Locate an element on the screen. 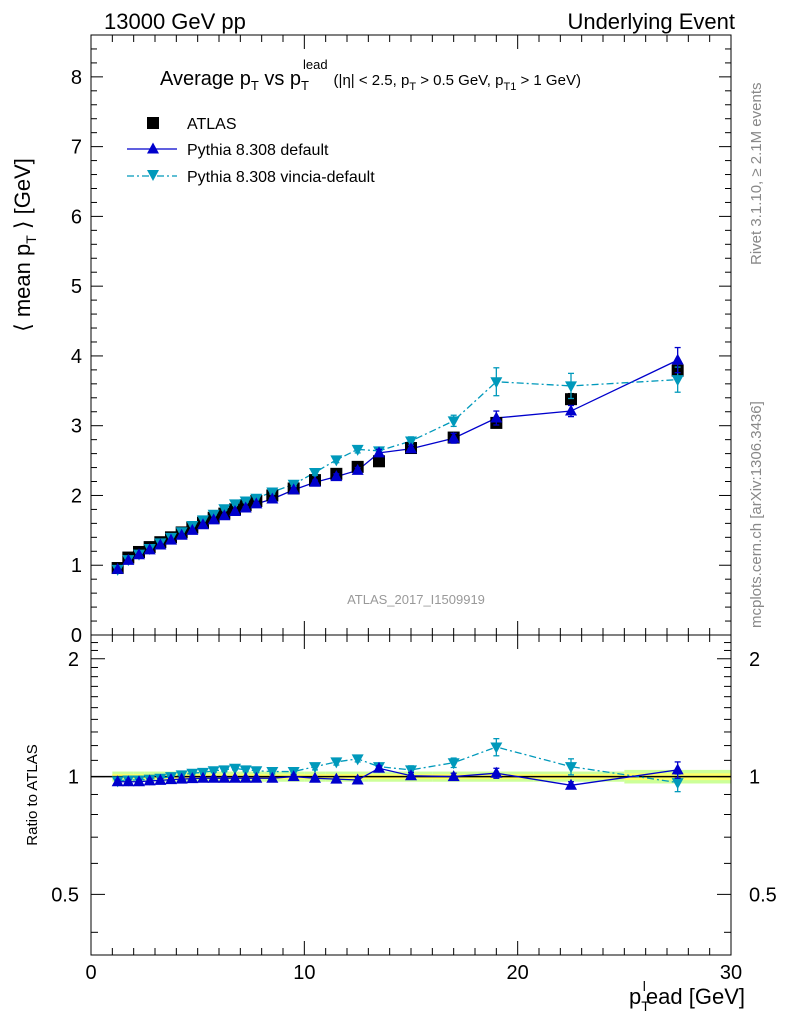 This screenshot has width=786, height=1024. y-tick-label: 6 is located at coordinates (76, 217).